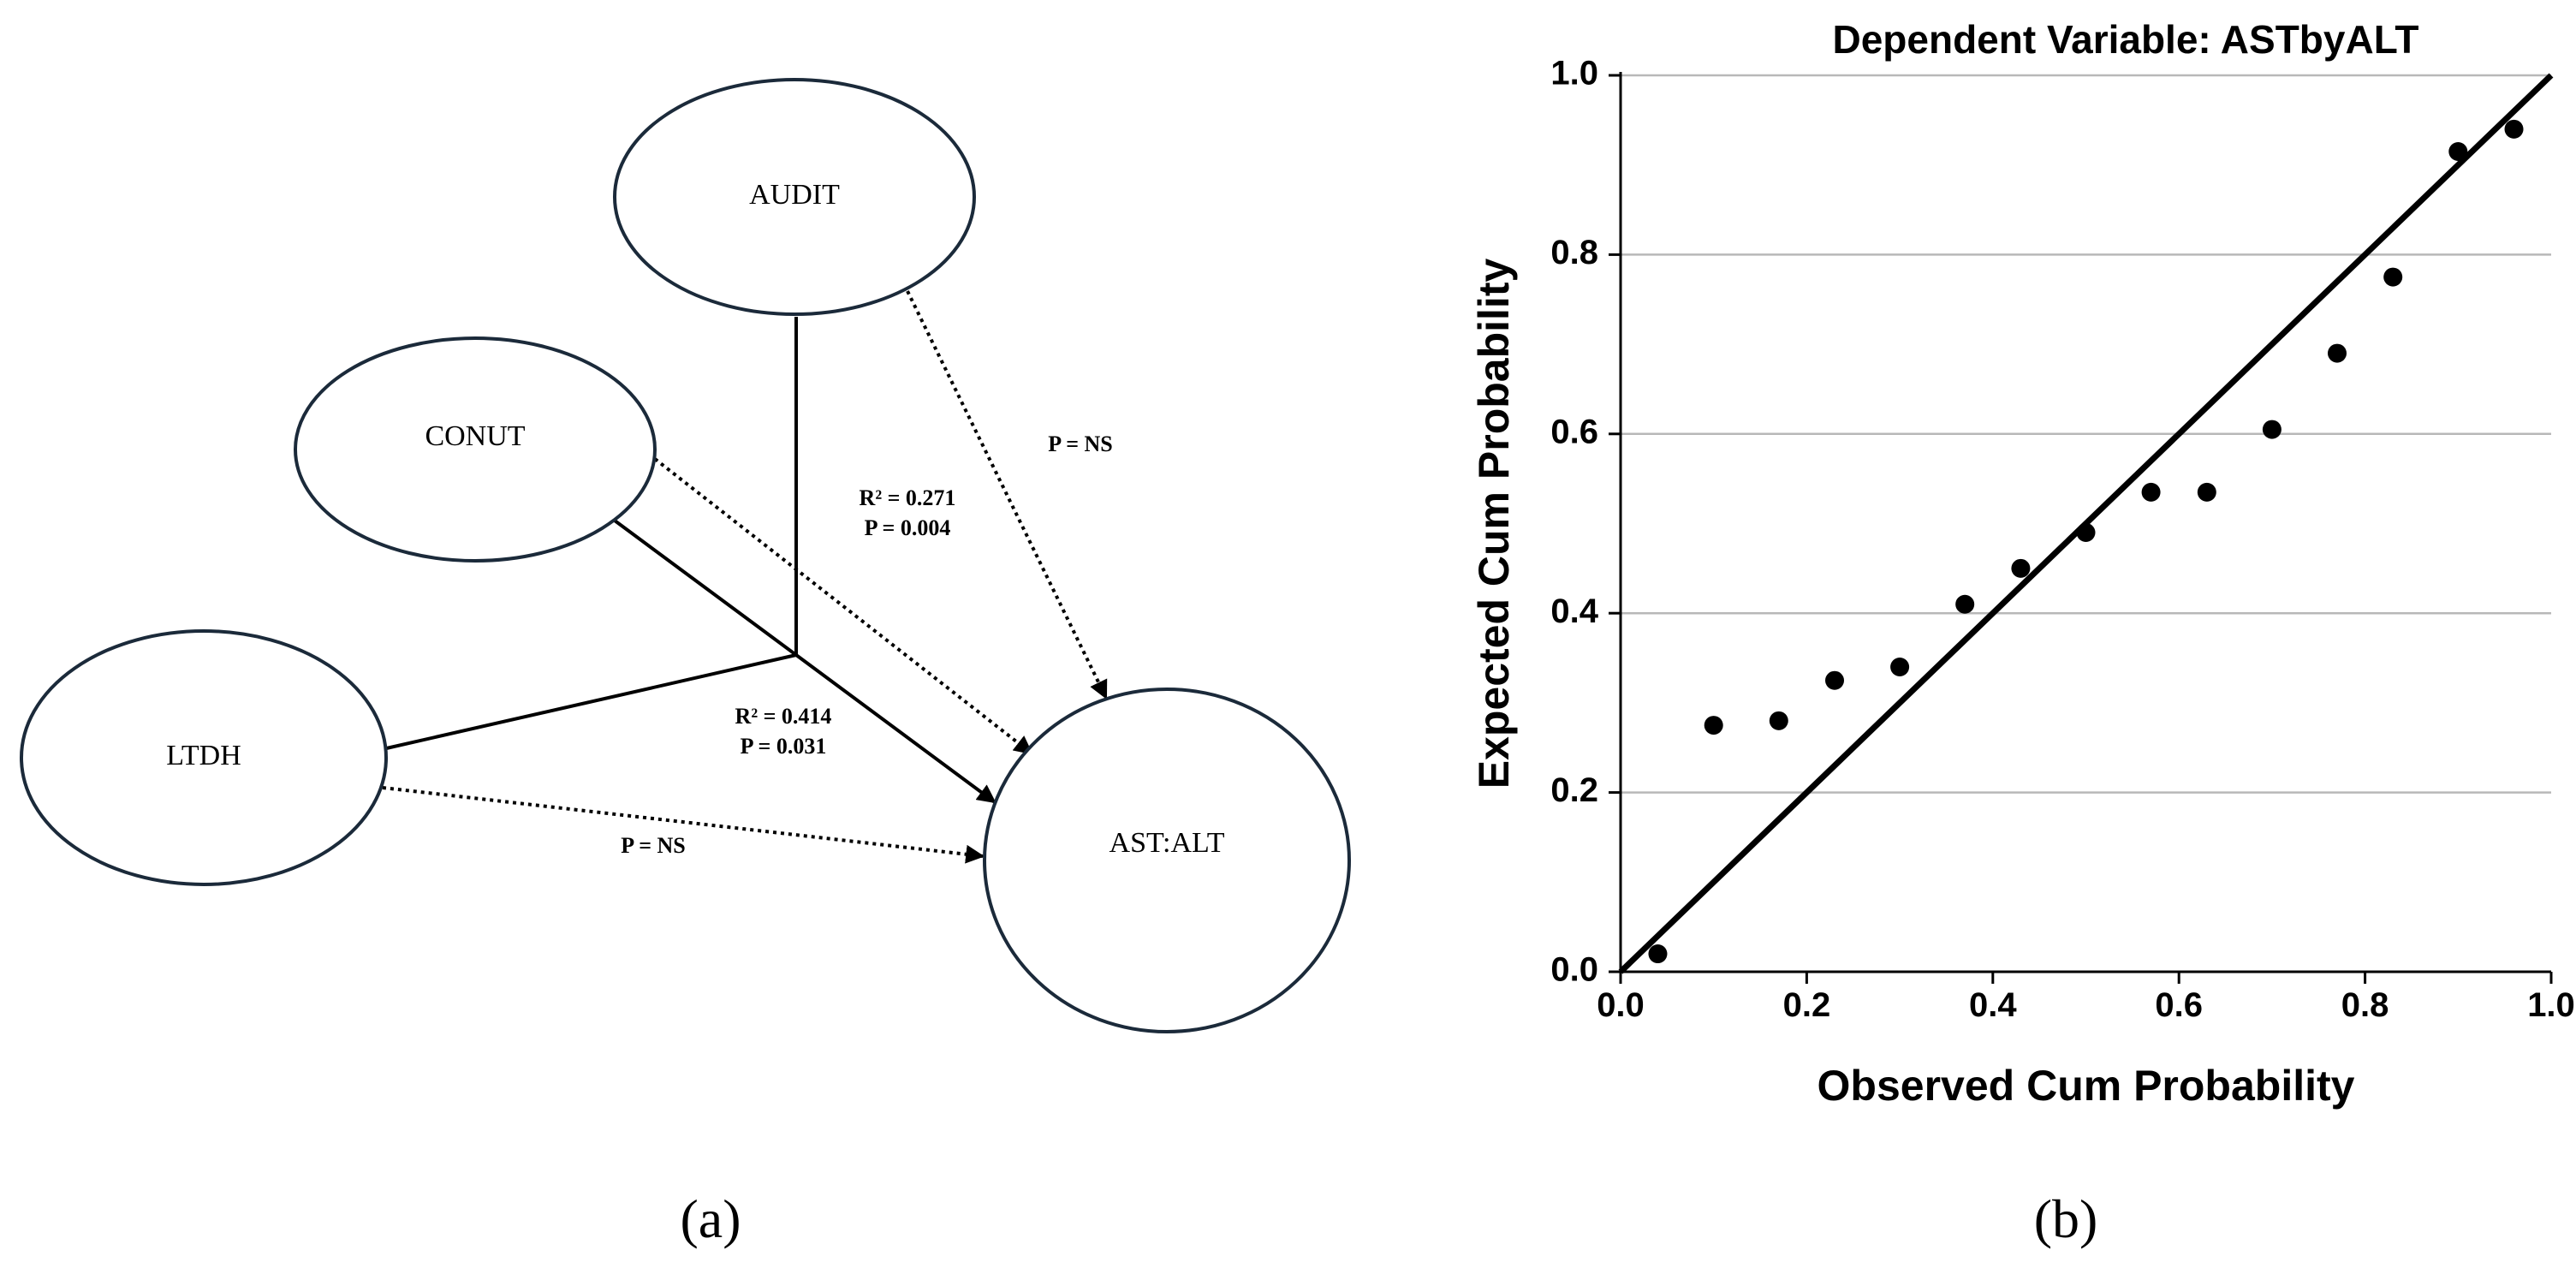 This screenshot has width=2576, height=1274. I want to click on x-tick-labels: 0.0 0.2 0.4 0.6 0.8 1.0, so click(2086, 998).